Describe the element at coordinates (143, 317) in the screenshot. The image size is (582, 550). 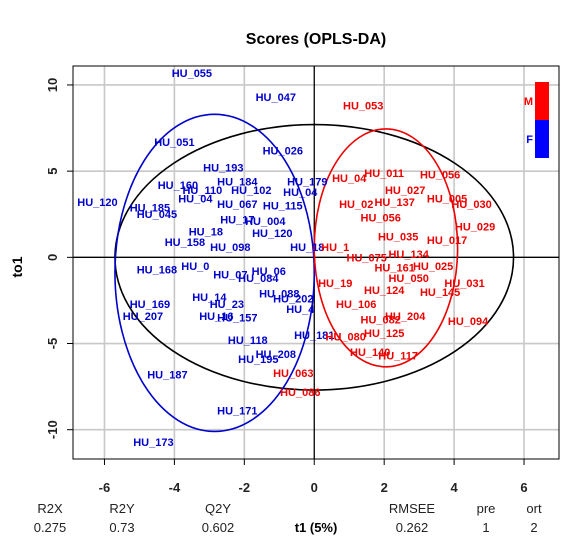
I see `point-label-F: HU_207` at that location.